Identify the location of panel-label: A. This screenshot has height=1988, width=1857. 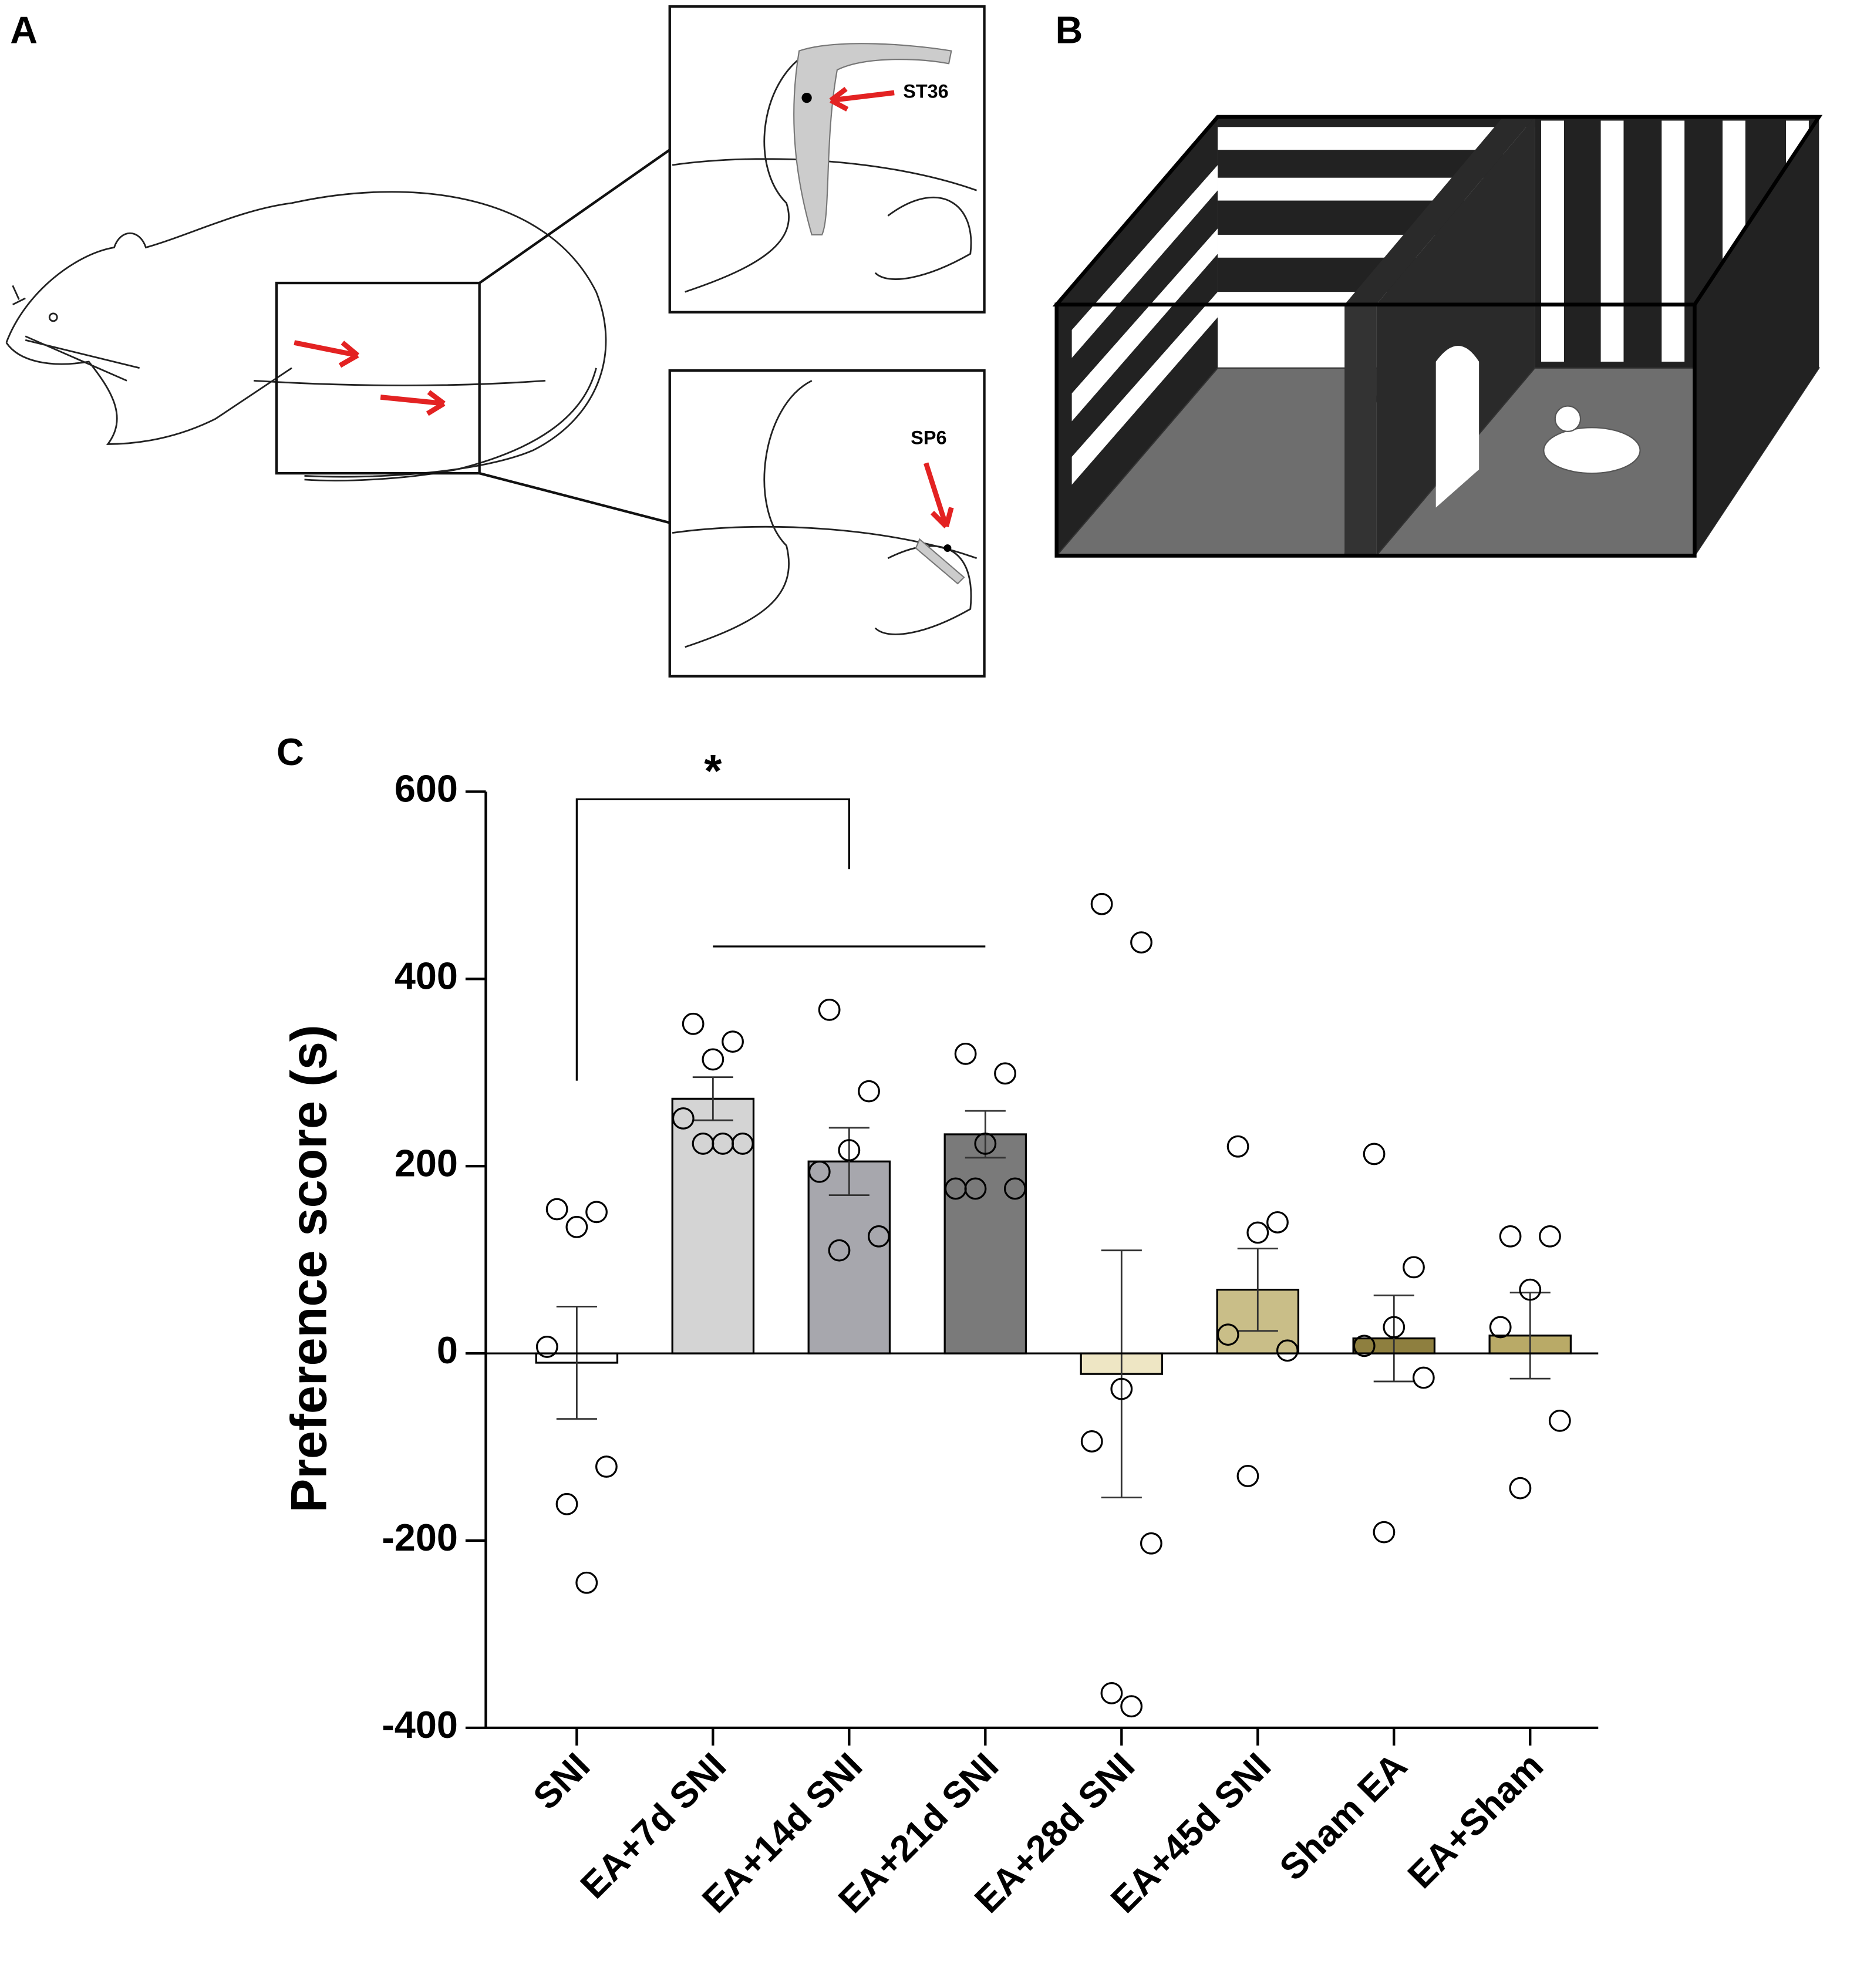
(24, 31).